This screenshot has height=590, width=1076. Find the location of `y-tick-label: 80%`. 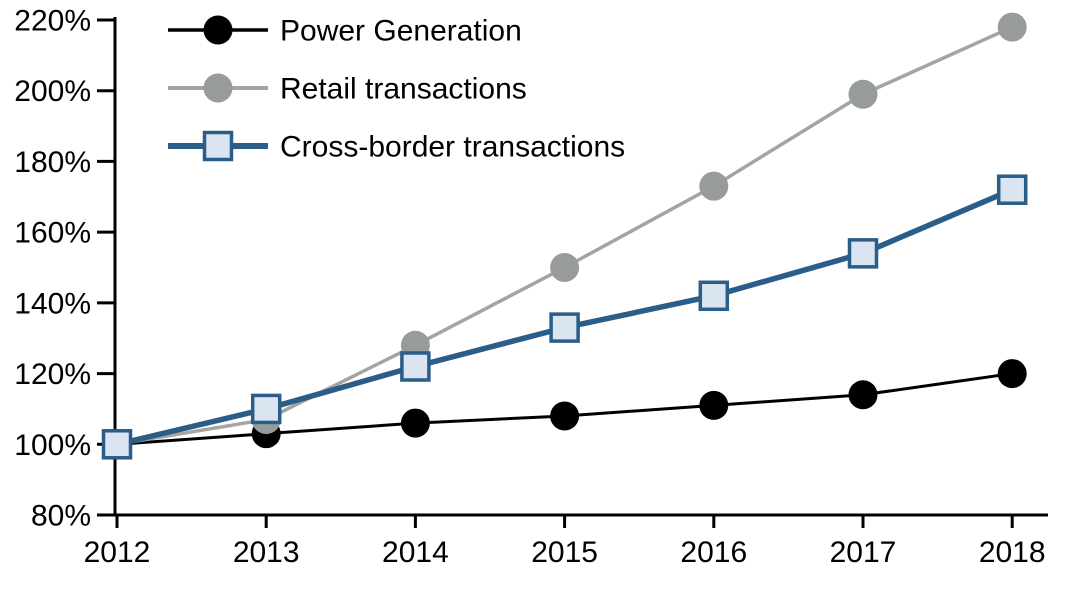

y-tick-label: 80% is located at coordinates (61, 516).